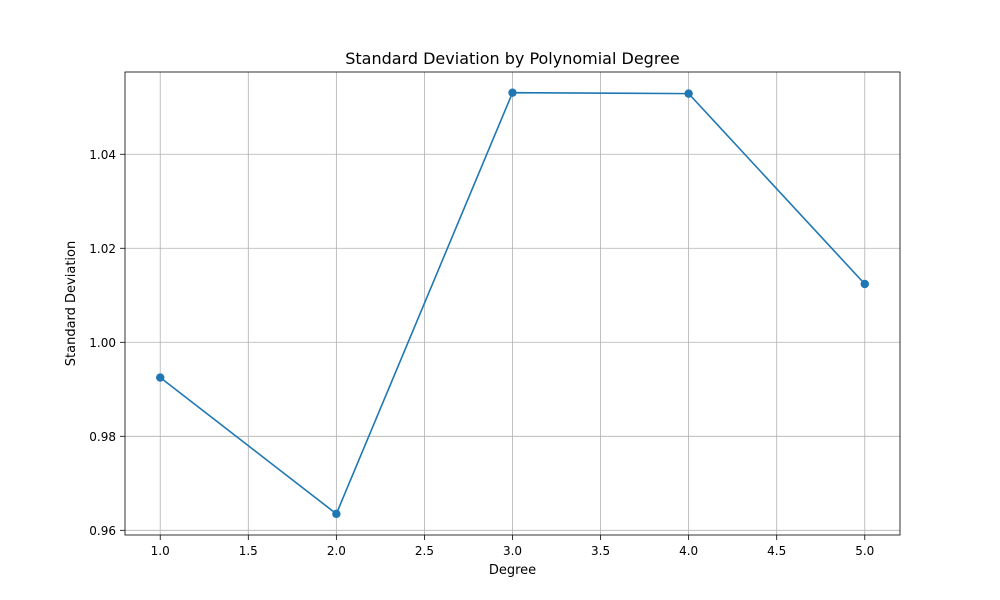 This screenshot has width=1000, height=600. Describe the element at coordinates (864, 551) in the screenshot. I see `x-tick-label: 5.0` at that location.